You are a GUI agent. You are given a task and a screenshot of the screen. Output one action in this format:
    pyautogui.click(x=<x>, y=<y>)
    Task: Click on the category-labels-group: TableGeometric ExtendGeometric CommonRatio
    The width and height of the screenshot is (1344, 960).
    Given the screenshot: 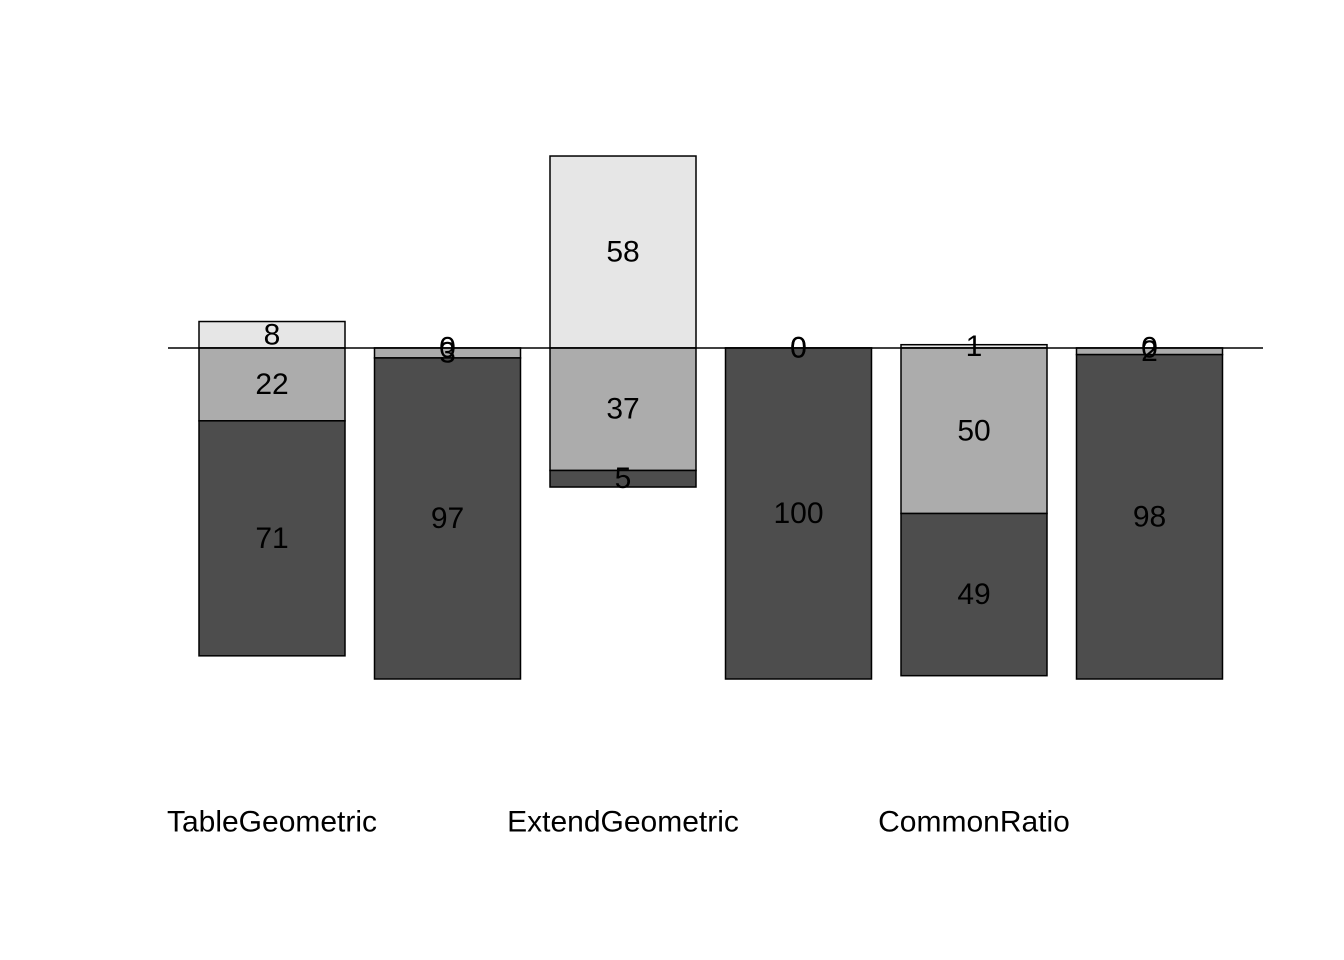 What is the action you would take?
    pyautogui.click(x=618, y=822)
    